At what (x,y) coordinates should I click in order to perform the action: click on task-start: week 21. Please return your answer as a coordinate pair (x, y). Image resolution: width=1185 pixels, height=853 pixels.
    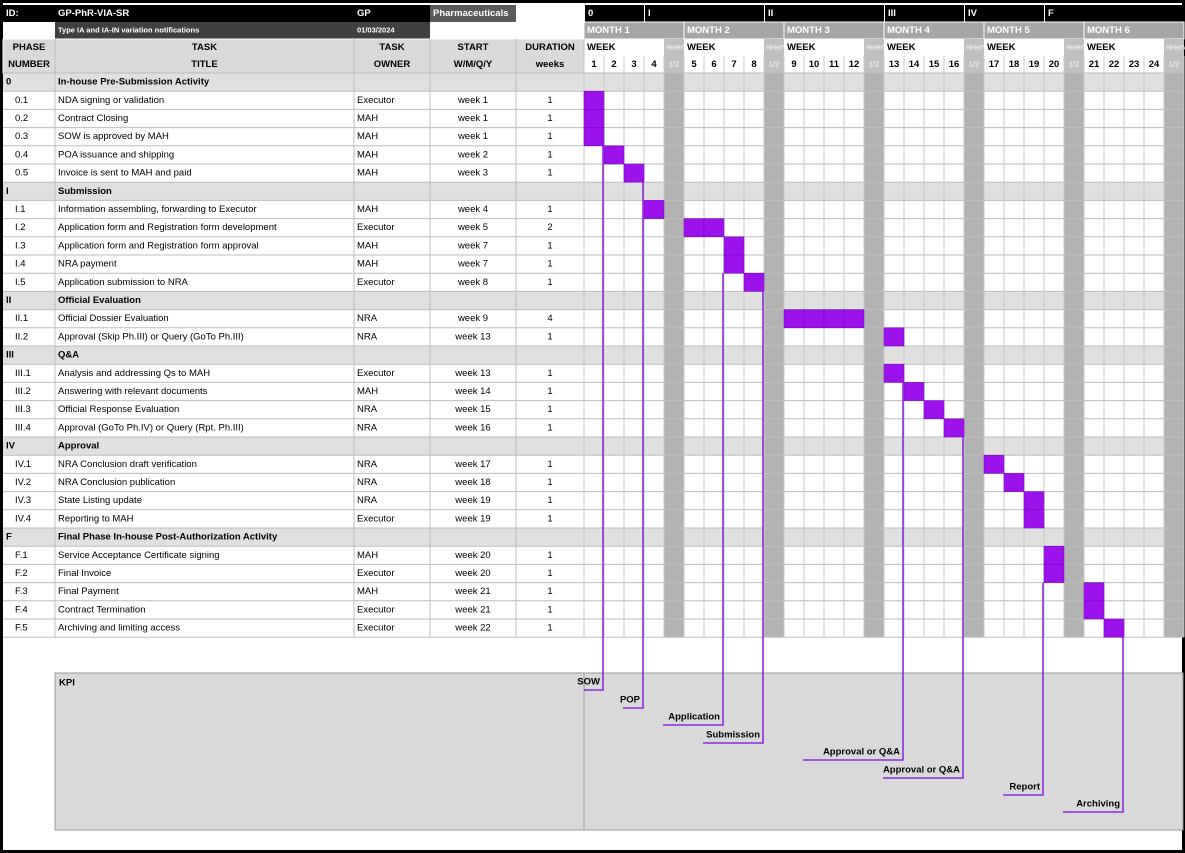
    Looking at the image, I should click on (472, 609).